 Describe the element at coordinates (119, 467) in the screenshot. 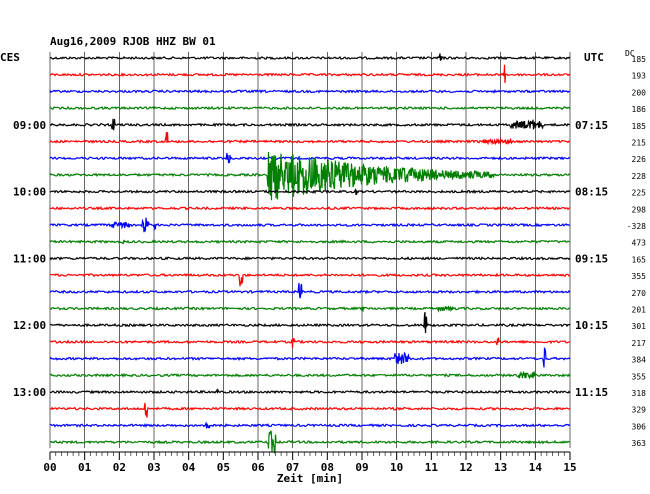

I see `x-tick-label: 02` at that location.